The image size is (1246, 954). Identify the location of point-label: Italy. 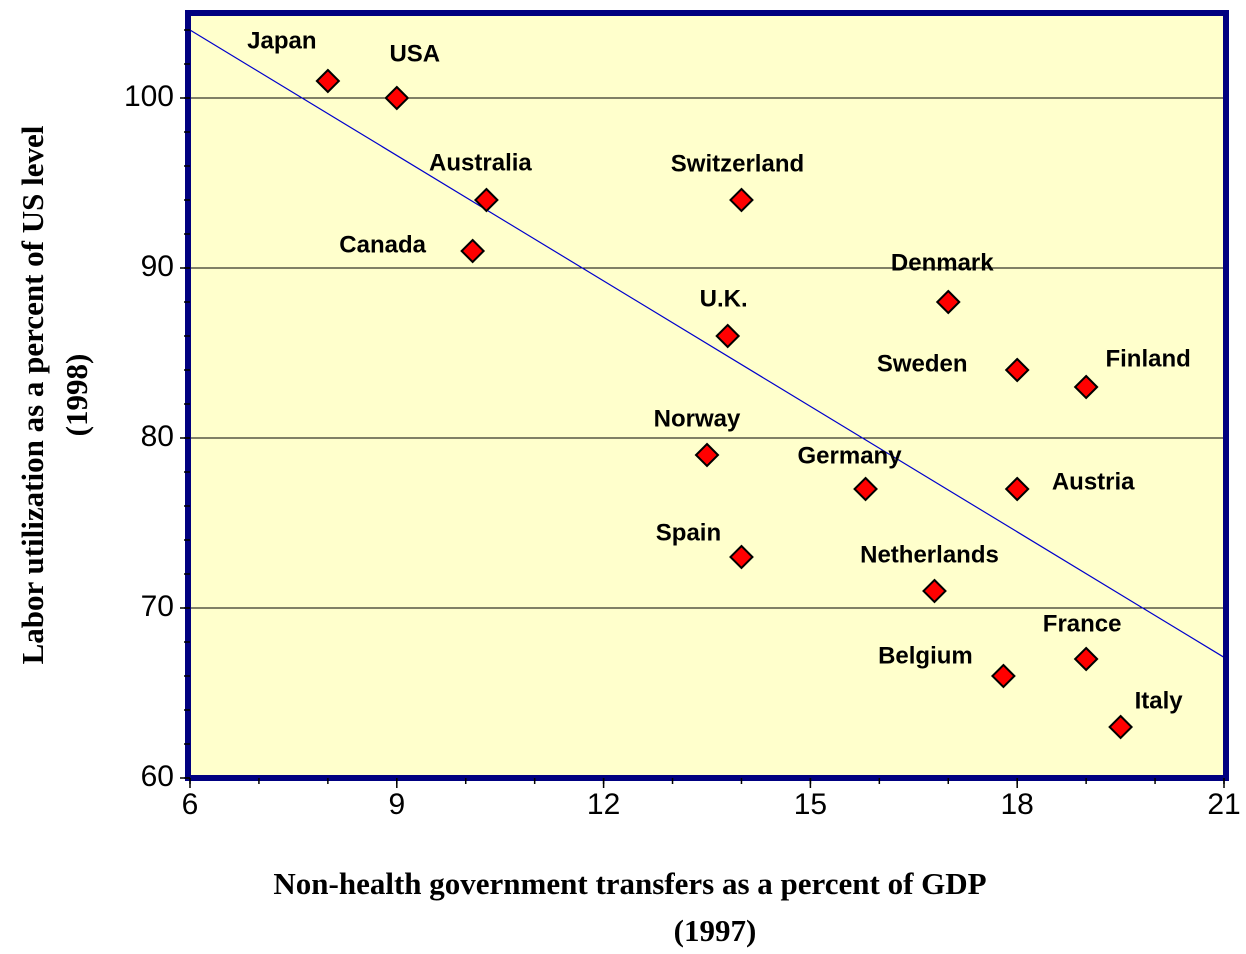
(1159, 700).